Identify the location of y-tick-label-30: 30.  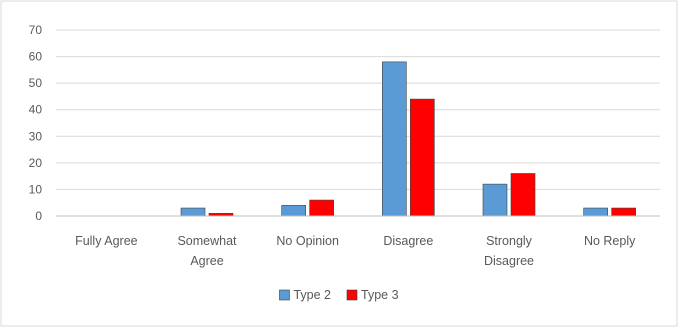
(36, 136).